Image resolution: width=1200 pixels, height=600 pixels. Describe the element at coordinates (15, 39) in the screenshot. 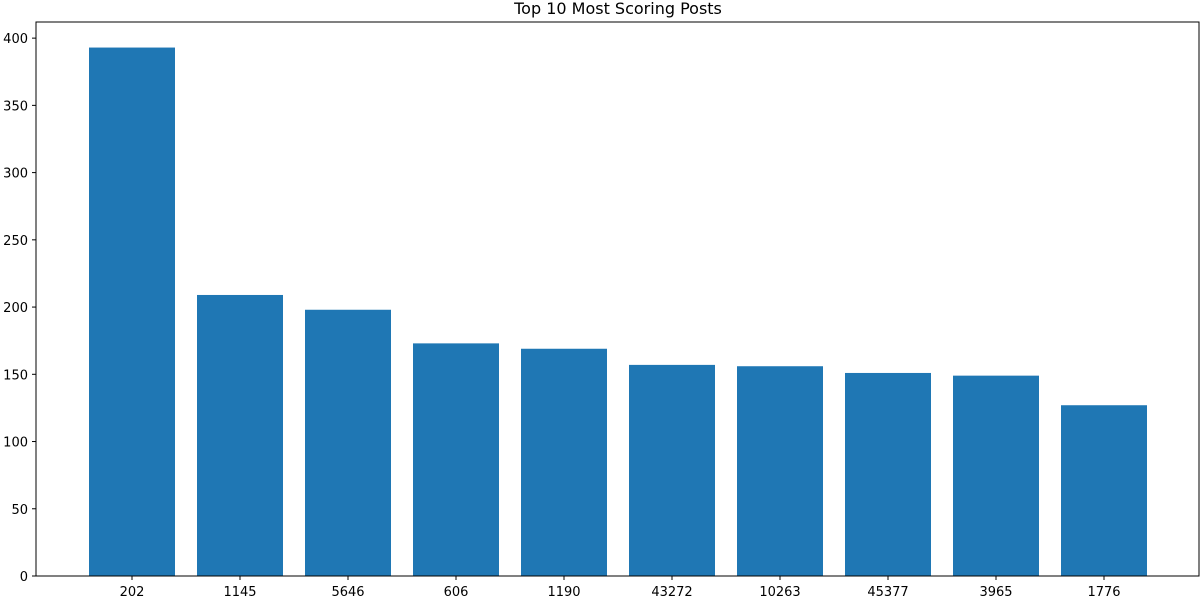

I see `y-tick-label: 400` at that location.